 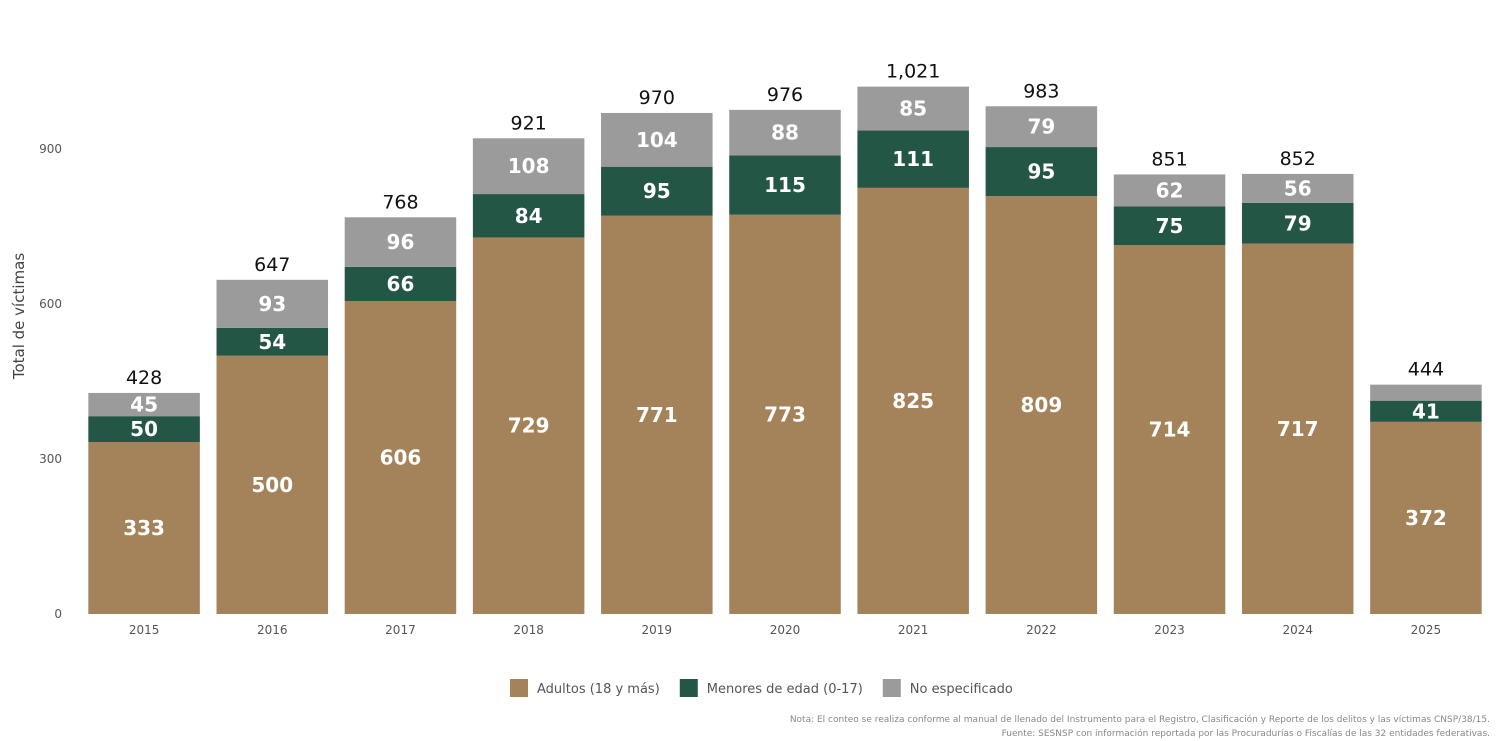 I want to click on segment-value-label: 714, so click(x=1170, y=430).